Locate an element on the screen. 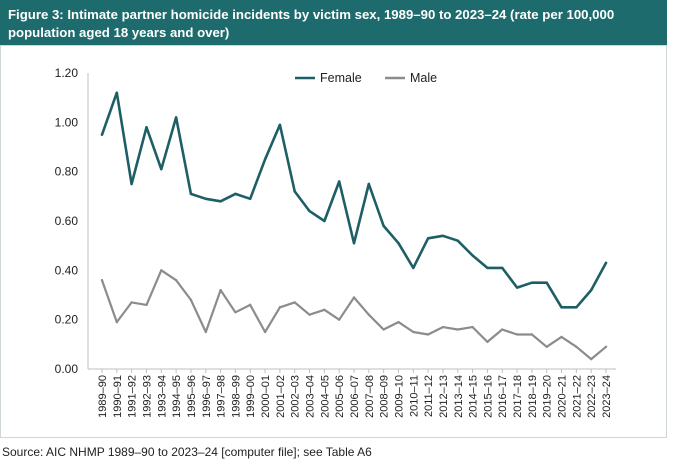 This screenshot has width=675, height=466. y-tick-label: 0.40 is located at coordinates (67, 270).